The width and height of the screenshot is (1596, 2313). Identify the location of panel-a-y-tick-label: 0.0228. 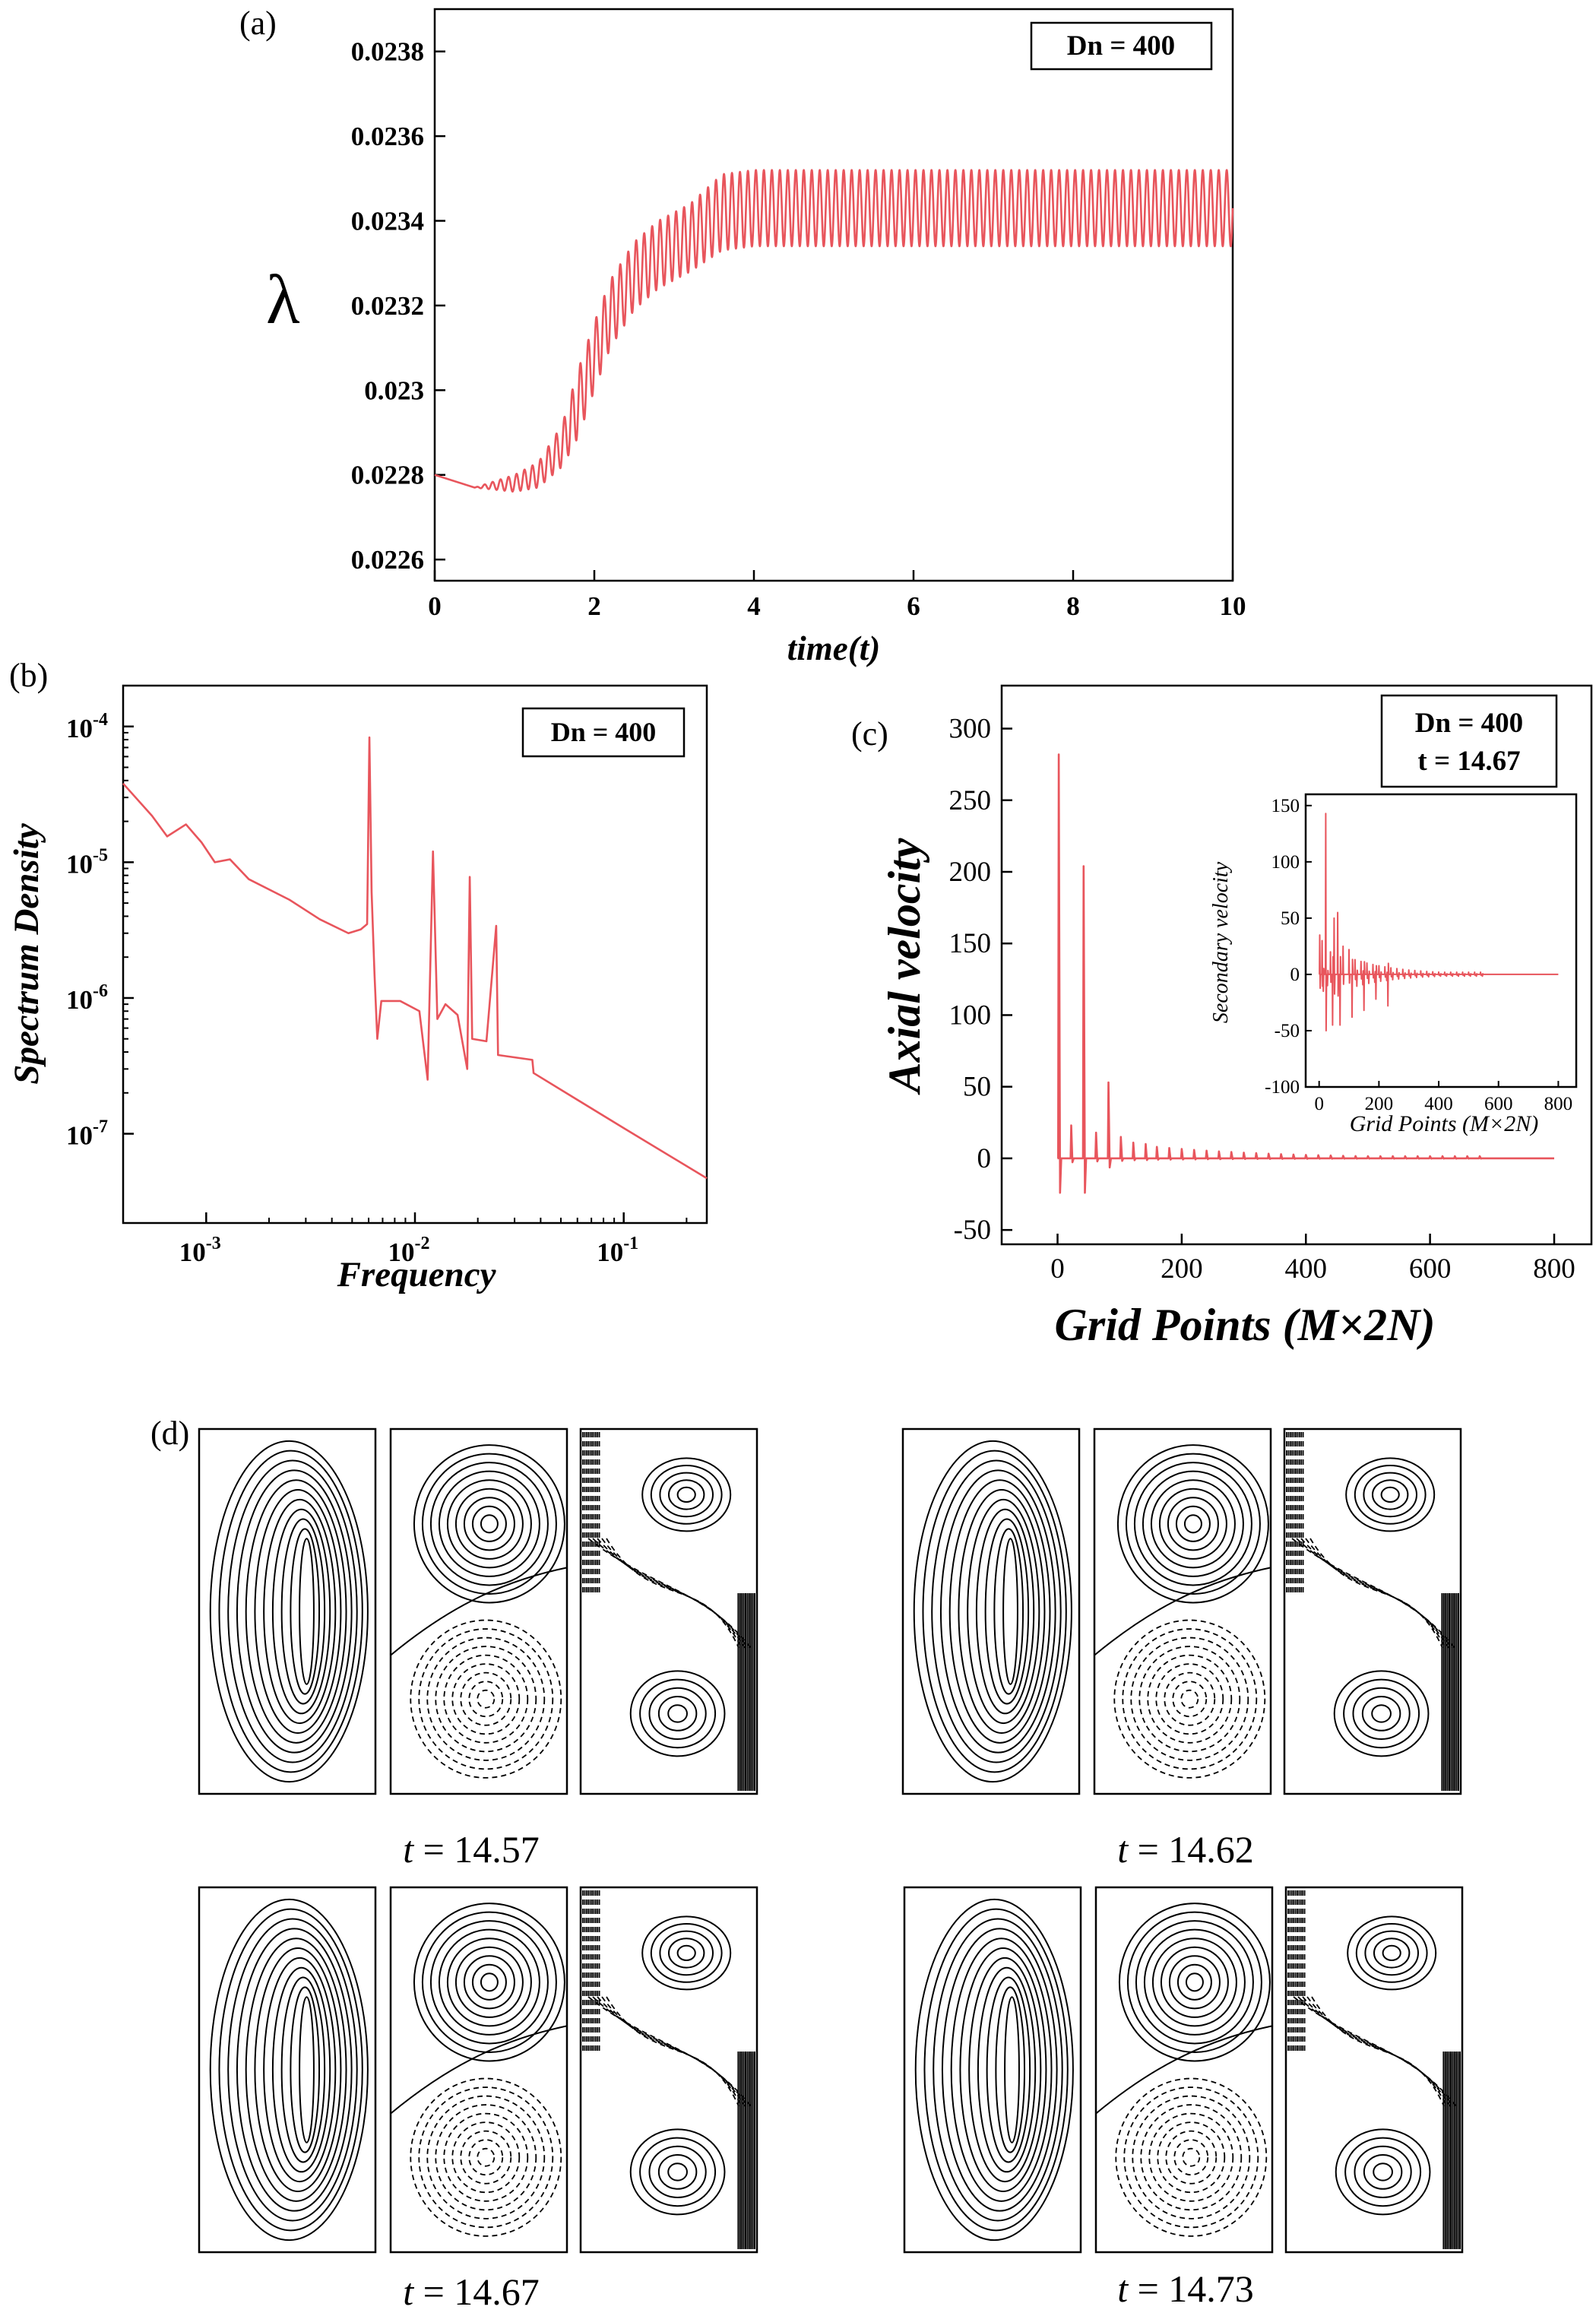
(388, 475).